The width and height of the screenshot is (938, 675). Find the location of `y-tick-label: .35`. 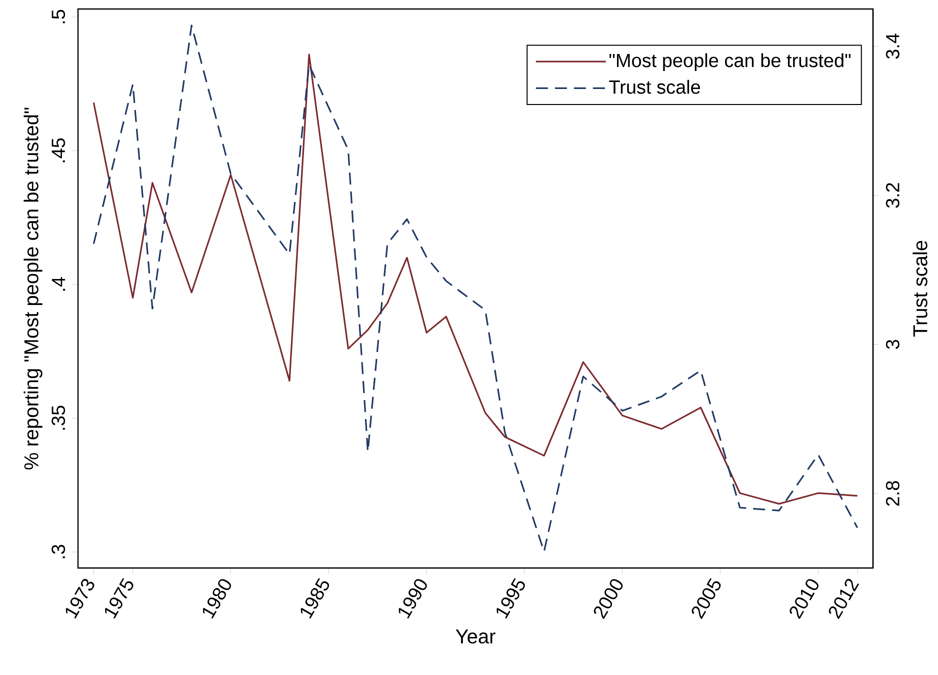

y-tick-label: .35 is located at coordinates (59, 418).